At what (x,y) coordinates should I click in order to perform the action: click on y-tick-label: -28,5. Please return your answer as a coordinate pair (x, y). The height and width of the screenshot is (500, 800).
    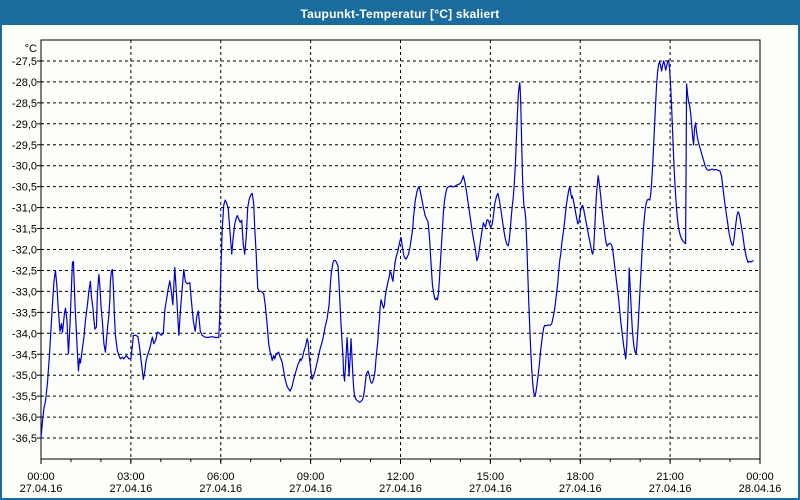
    Looking at the image, I should click on (24, 104).